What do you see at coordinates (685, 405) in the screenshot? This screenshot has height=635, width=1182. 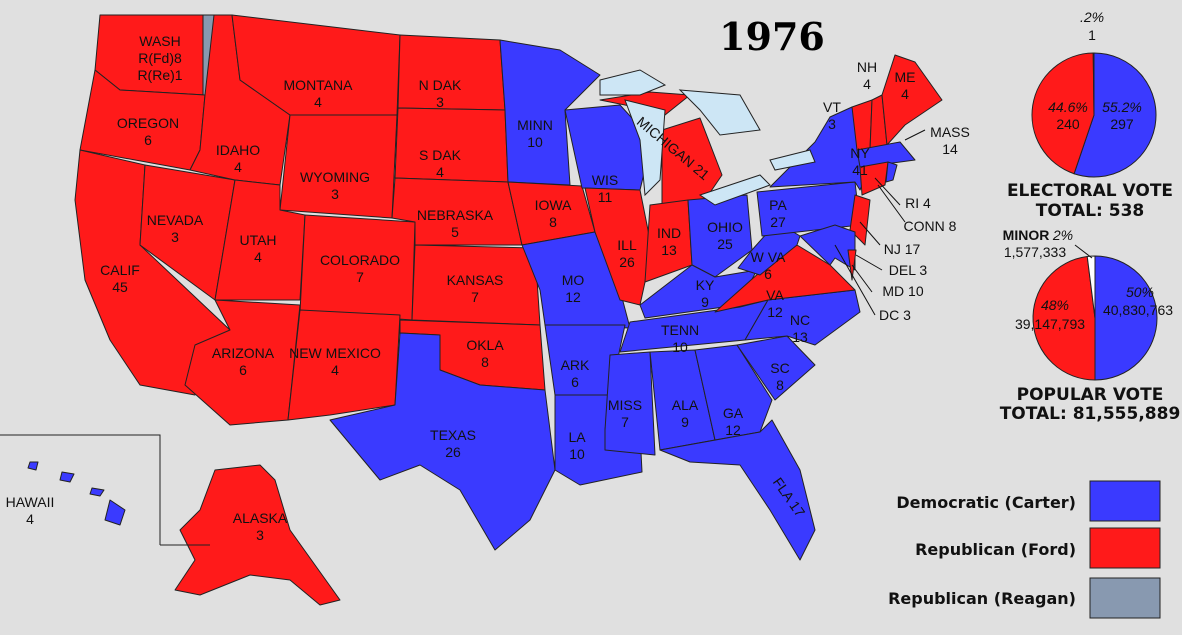 I see `label-al-name: ALA` at bounding box center [685, 405].